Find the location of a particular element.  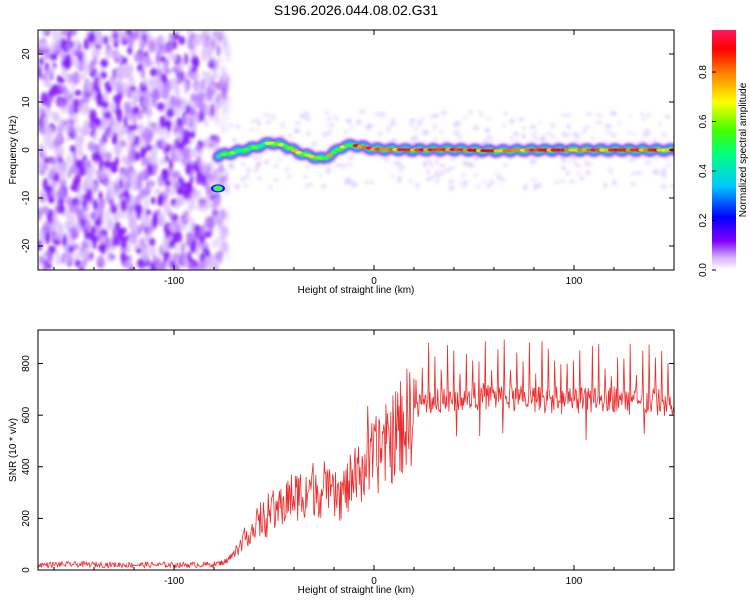

colorbar-tick-label: 0.2 is located at coordinates (703, 220).